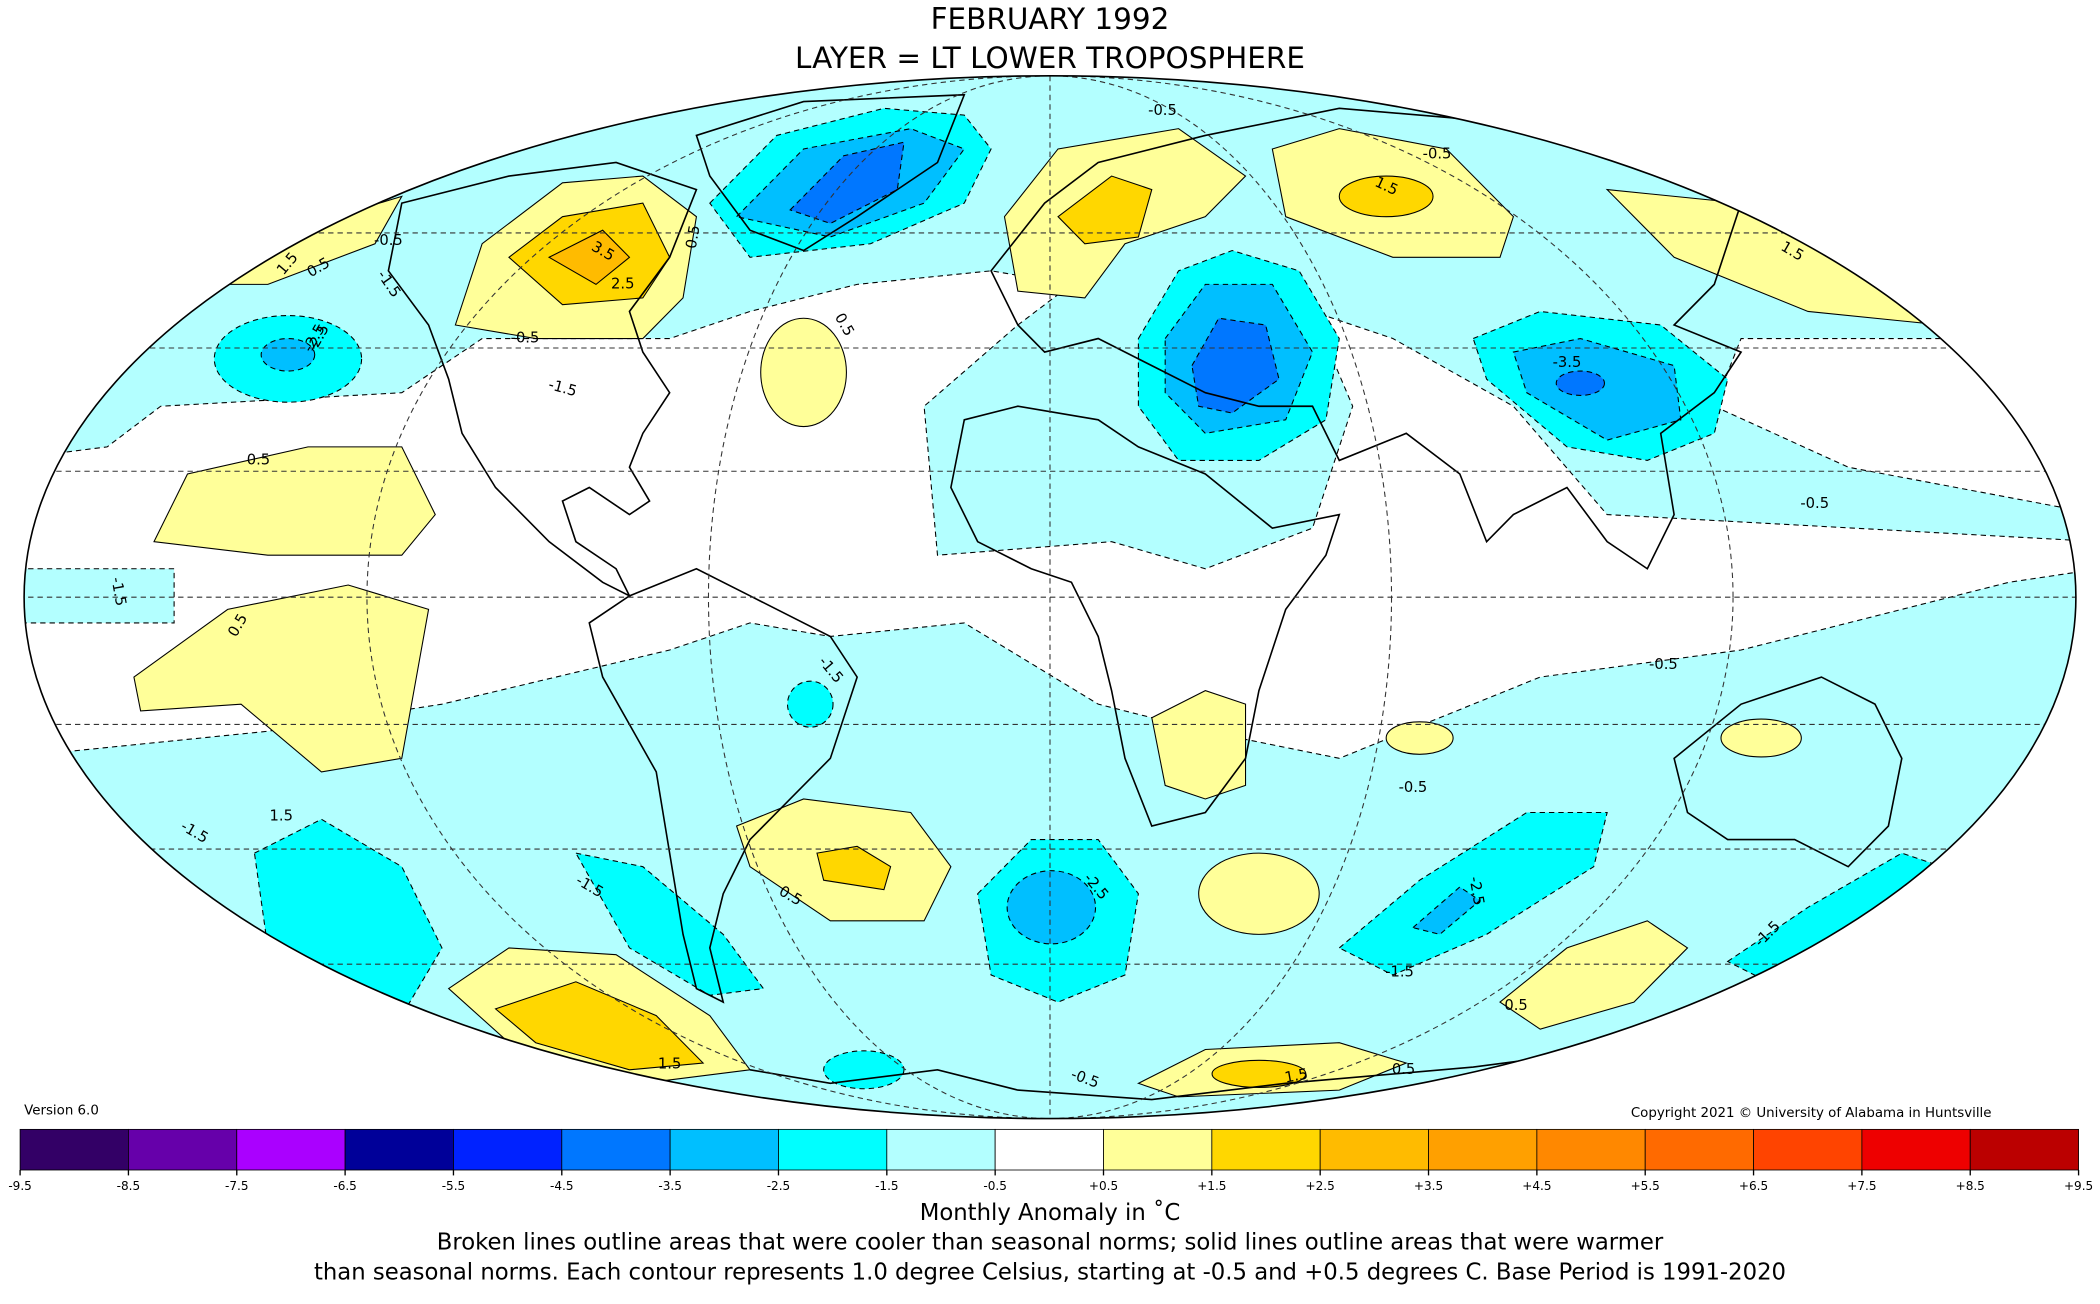 This screenshot has height=1304, width=2100. Describe the element at coordinates (129, 1186) in the screenshot. I see `colorbar-tick-label: -8.5` at that location.